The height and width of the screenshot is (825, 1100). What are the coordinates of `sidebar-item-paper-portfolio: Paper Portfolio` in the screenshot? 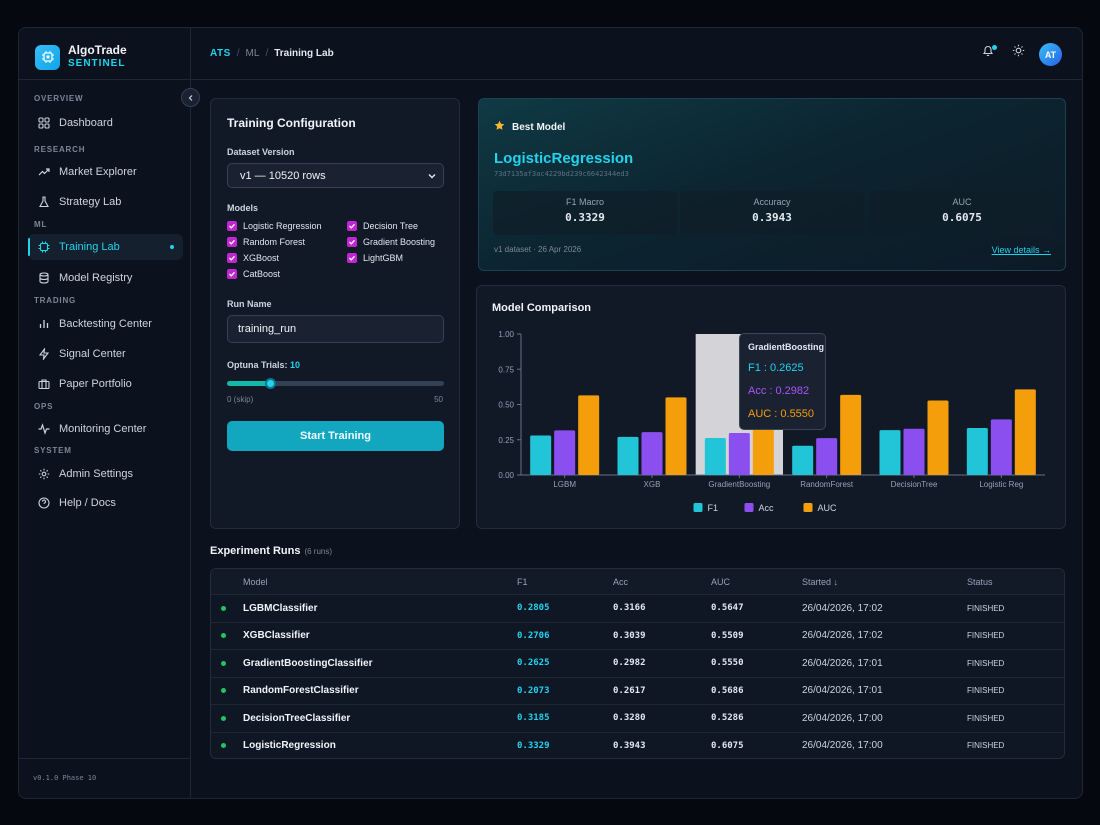 It's located at (105, 384).